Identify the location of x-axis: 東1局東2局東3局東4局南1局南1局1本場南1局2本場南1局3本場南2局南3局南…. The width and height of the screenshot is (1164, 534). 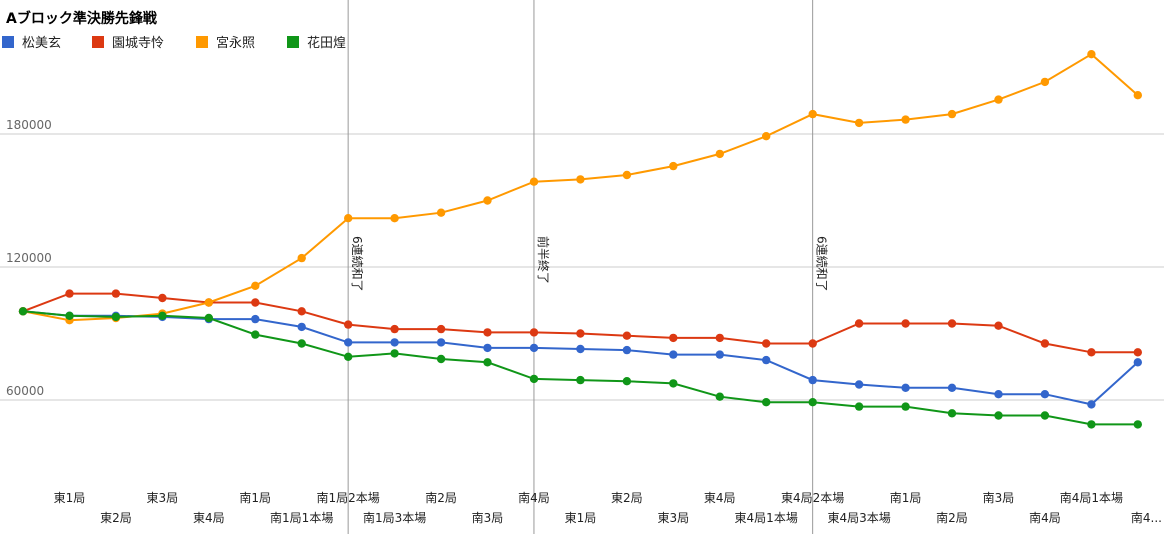
(608, 507).